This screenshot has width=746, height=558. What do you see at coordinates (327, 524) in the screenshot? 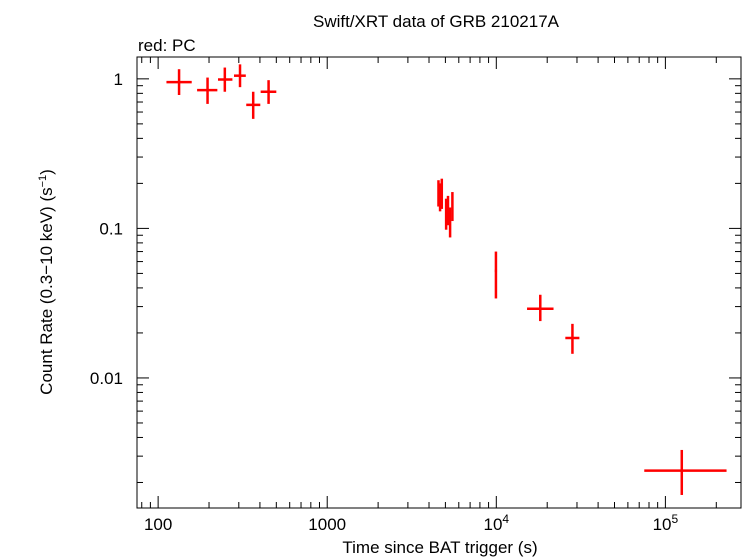
I see `x-tick-label: 1000` at bounding box center [327, 524].